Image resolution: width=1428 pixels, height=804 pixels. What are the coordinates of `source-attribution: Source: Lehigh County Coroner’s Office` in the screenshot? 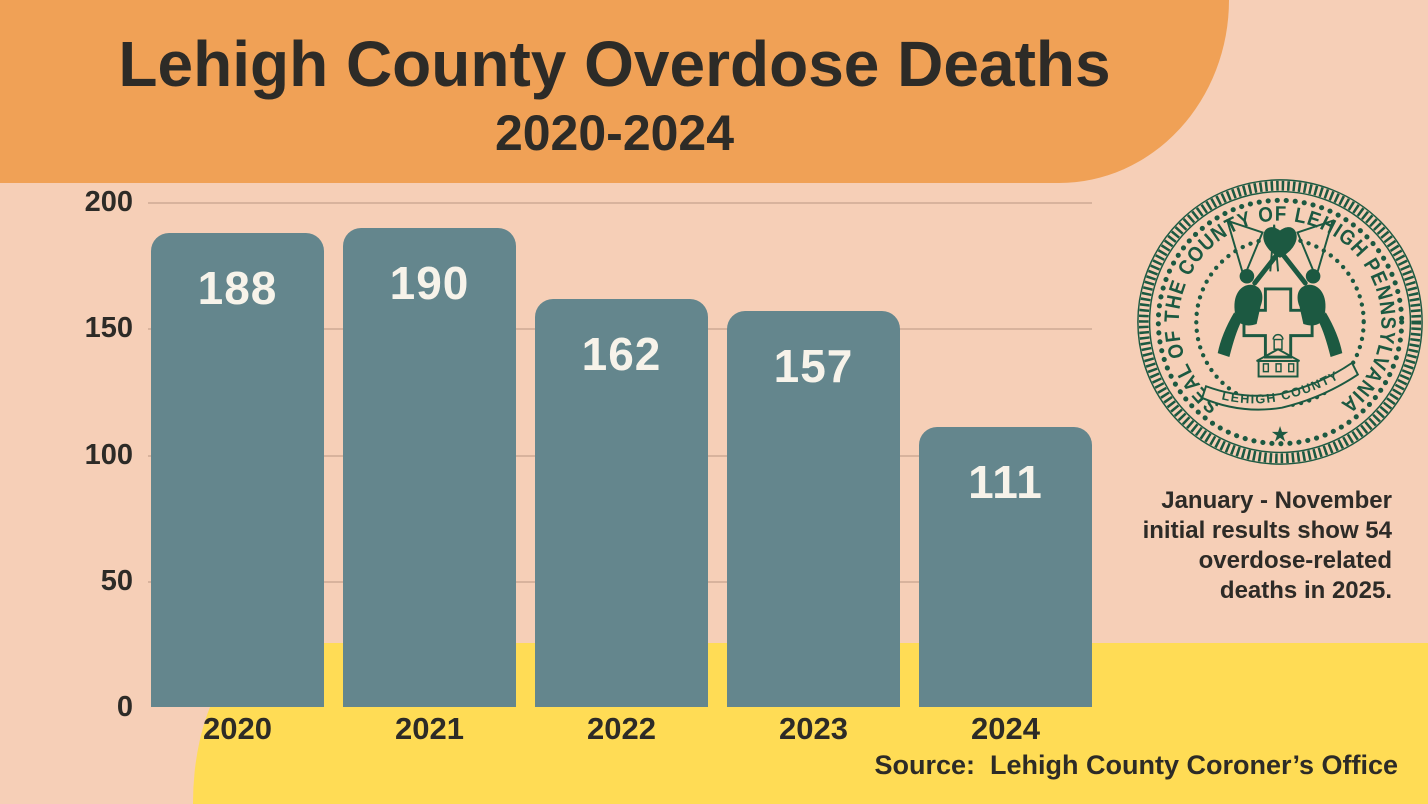 It's located at (1136, 765).